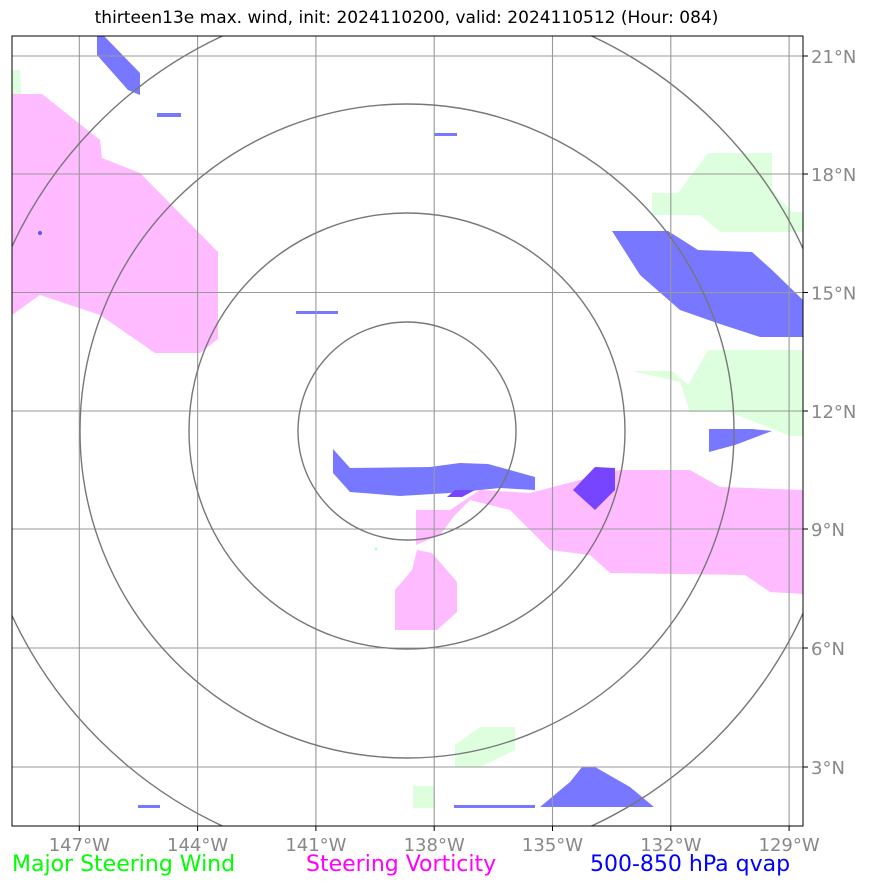 This screenshot has width=873, height=891. Describe the element at coordinates (828, 649) in the screenshot. I see `lat-label: 6°N` at that location.